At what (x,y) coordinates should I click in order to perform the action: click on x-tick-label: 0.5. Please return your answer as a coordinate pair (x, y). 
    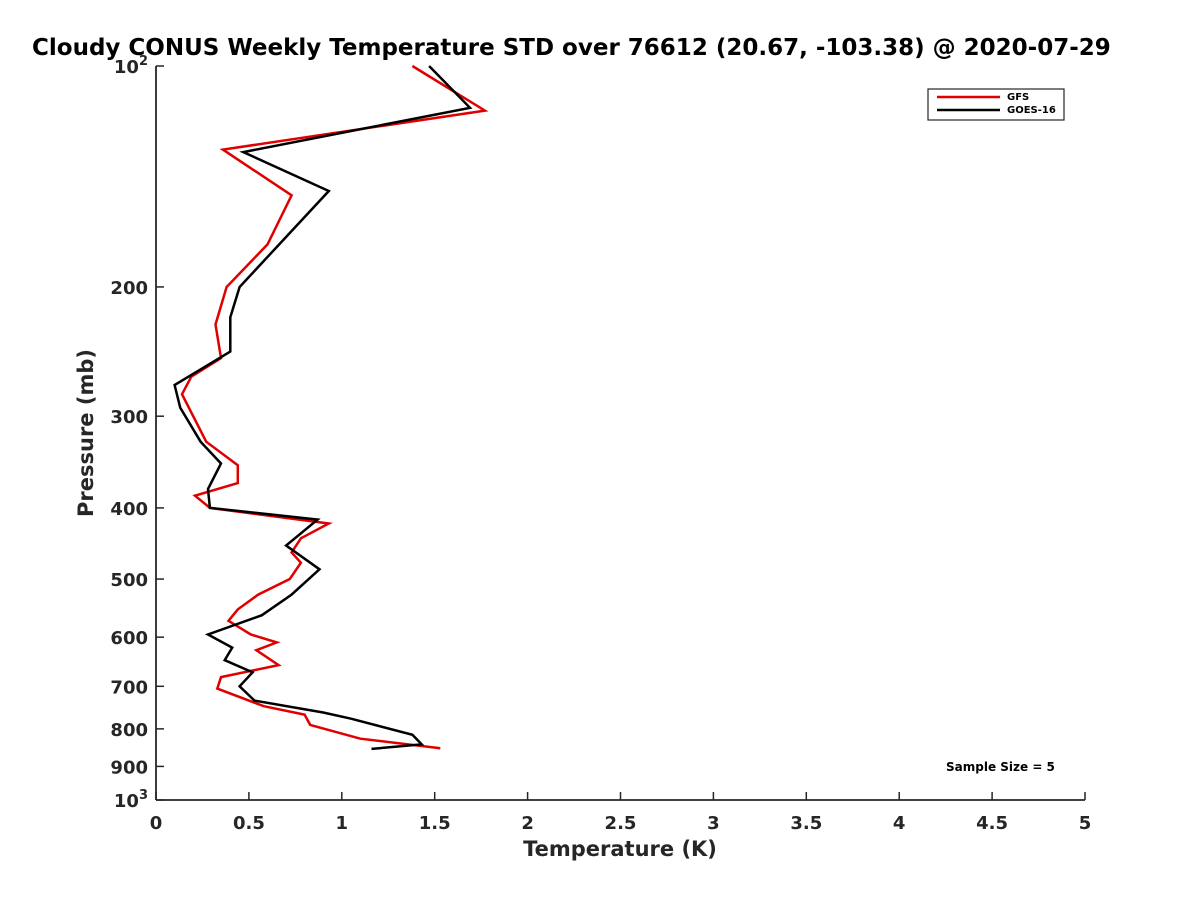
    Looking at the image, I should click on (249, 823).